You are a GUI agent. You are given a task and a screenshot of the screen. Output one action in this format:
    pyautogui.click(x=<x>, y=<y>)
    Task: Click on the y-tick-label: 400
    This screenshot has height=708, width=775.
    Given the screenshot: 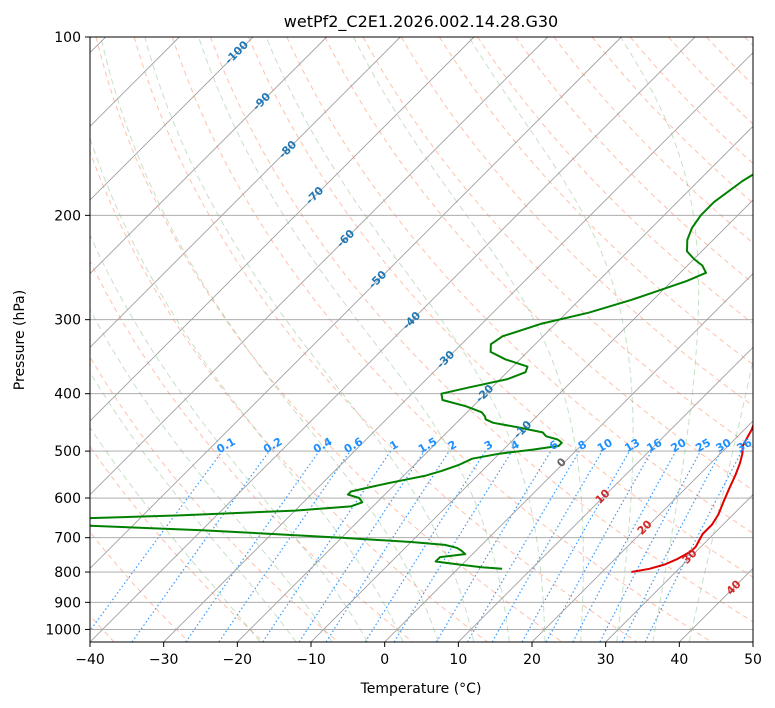 What is the action you would take?
    pyautogui.click(x=67, y=395)
    